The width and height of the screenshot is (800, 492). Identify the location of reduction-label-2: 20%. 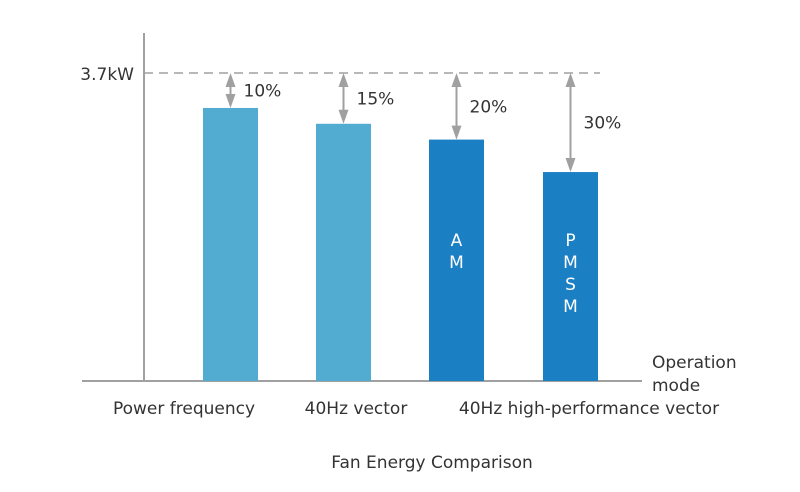
(489, 107).